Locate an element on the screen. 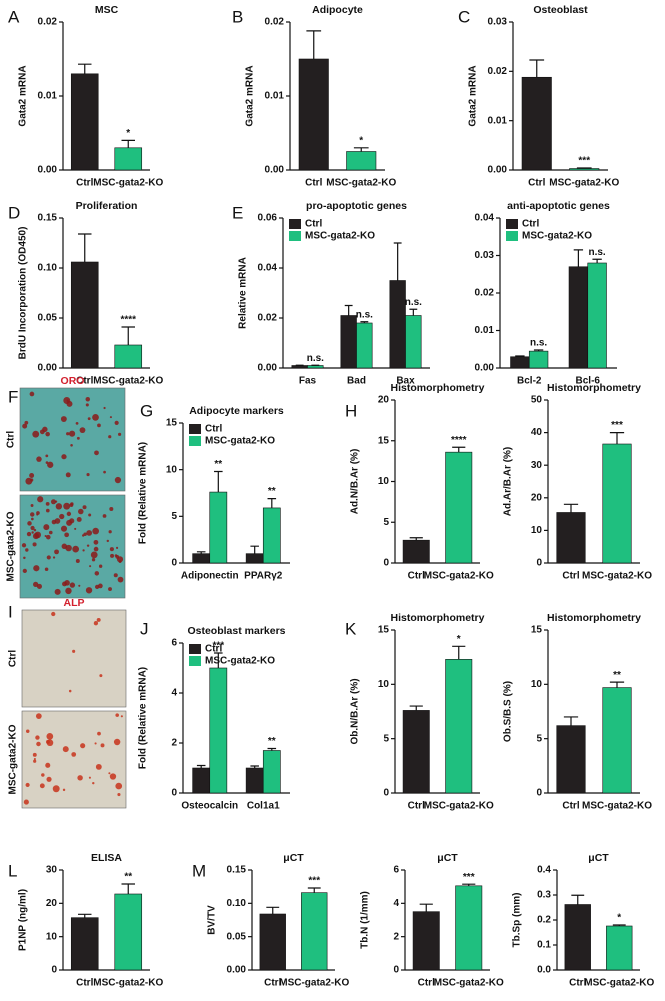 The image size is (665, 1001). significance-label: *** is located at coordinates (584, 161).